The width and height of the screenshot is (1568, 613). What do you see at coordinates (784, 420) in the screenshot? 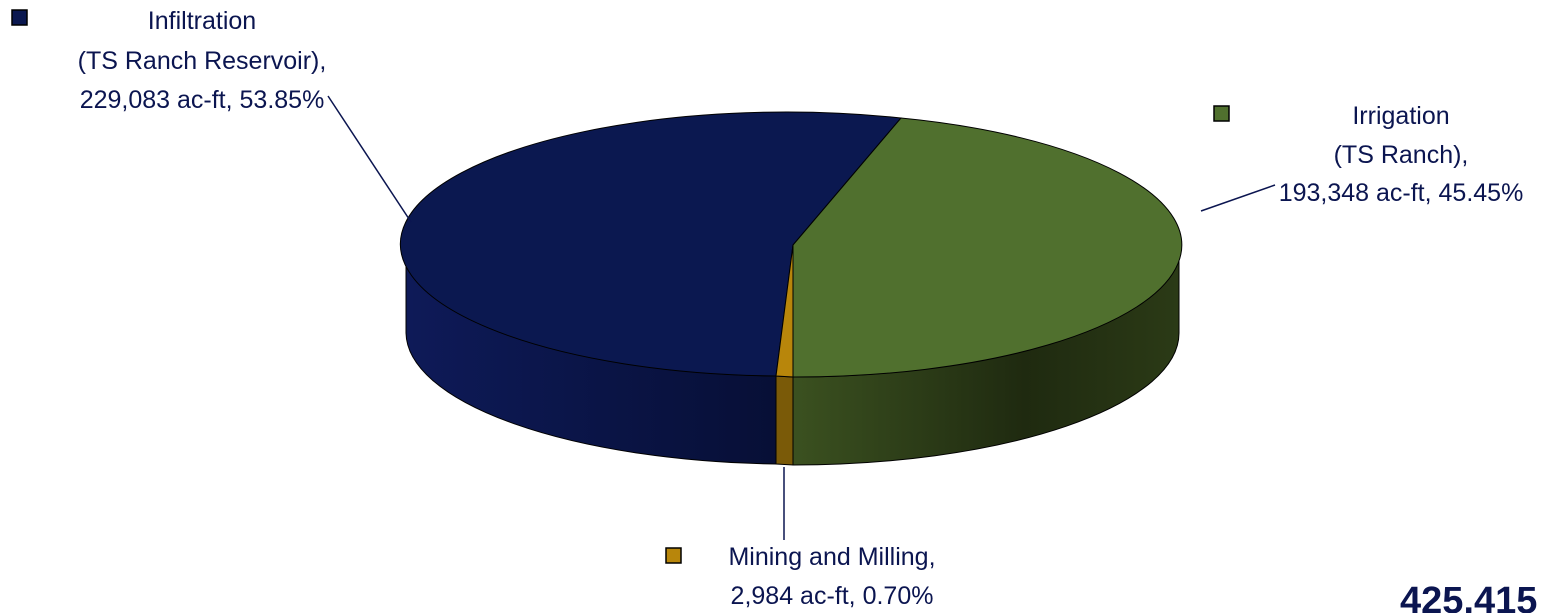
I see `pie-side-mining` at bounding box center [784, 420].